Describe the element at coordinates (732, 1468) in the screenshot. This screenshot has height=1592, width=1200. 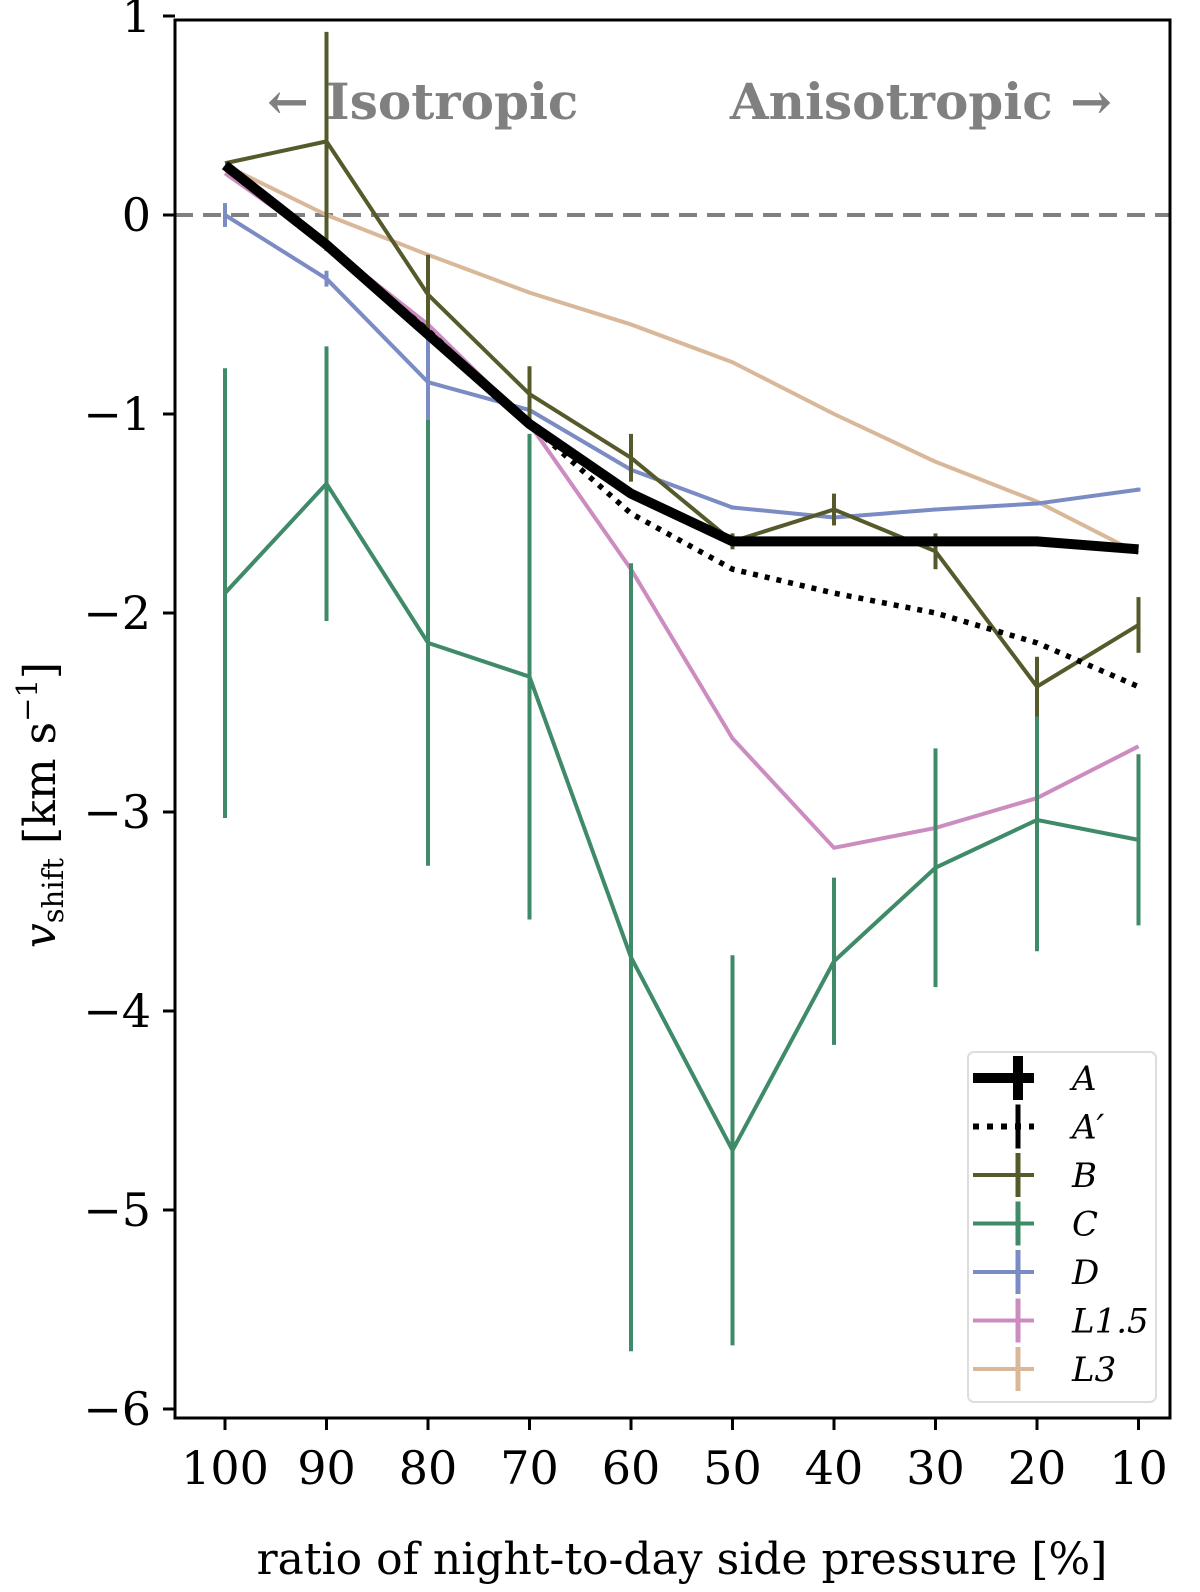
I see `x-tick-label: 50` at that location.